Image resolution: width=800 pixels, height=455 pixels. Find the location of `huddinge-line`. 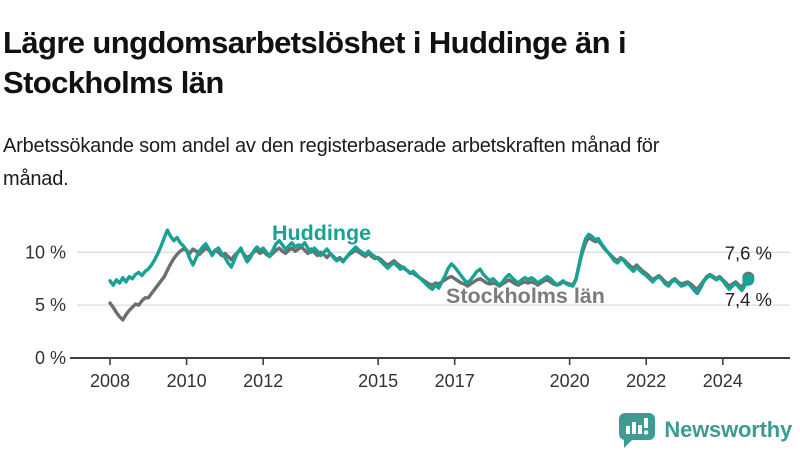

huddinge-line is located at coordinates (429, 262).